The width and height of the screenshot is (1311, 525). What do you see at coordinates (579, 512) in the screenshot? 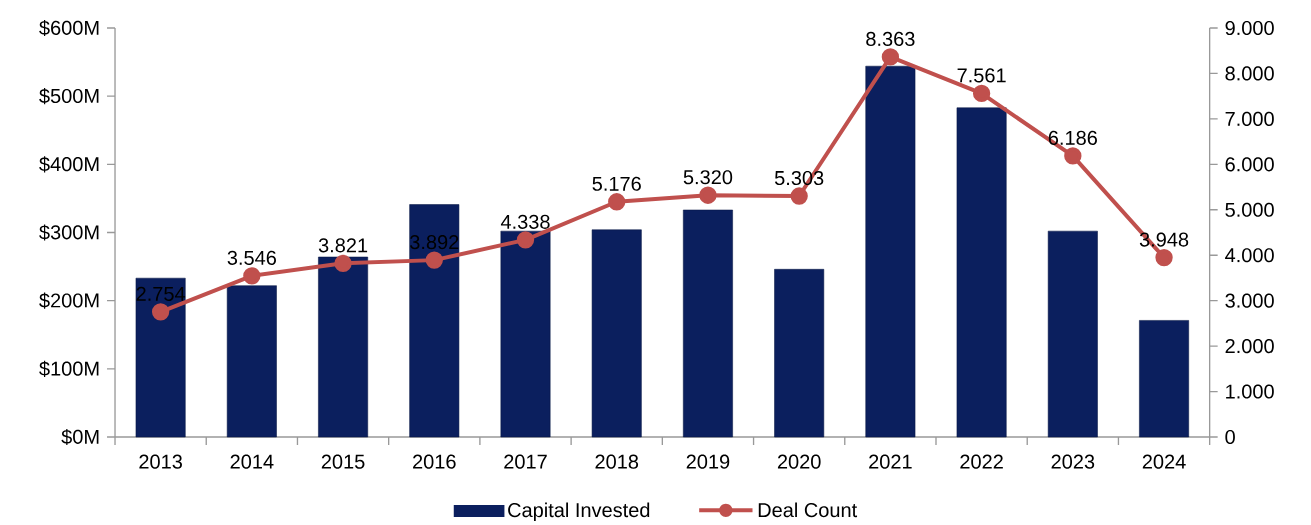
I see `legend-label: Capital Invested` at bounding box center [579, 512].